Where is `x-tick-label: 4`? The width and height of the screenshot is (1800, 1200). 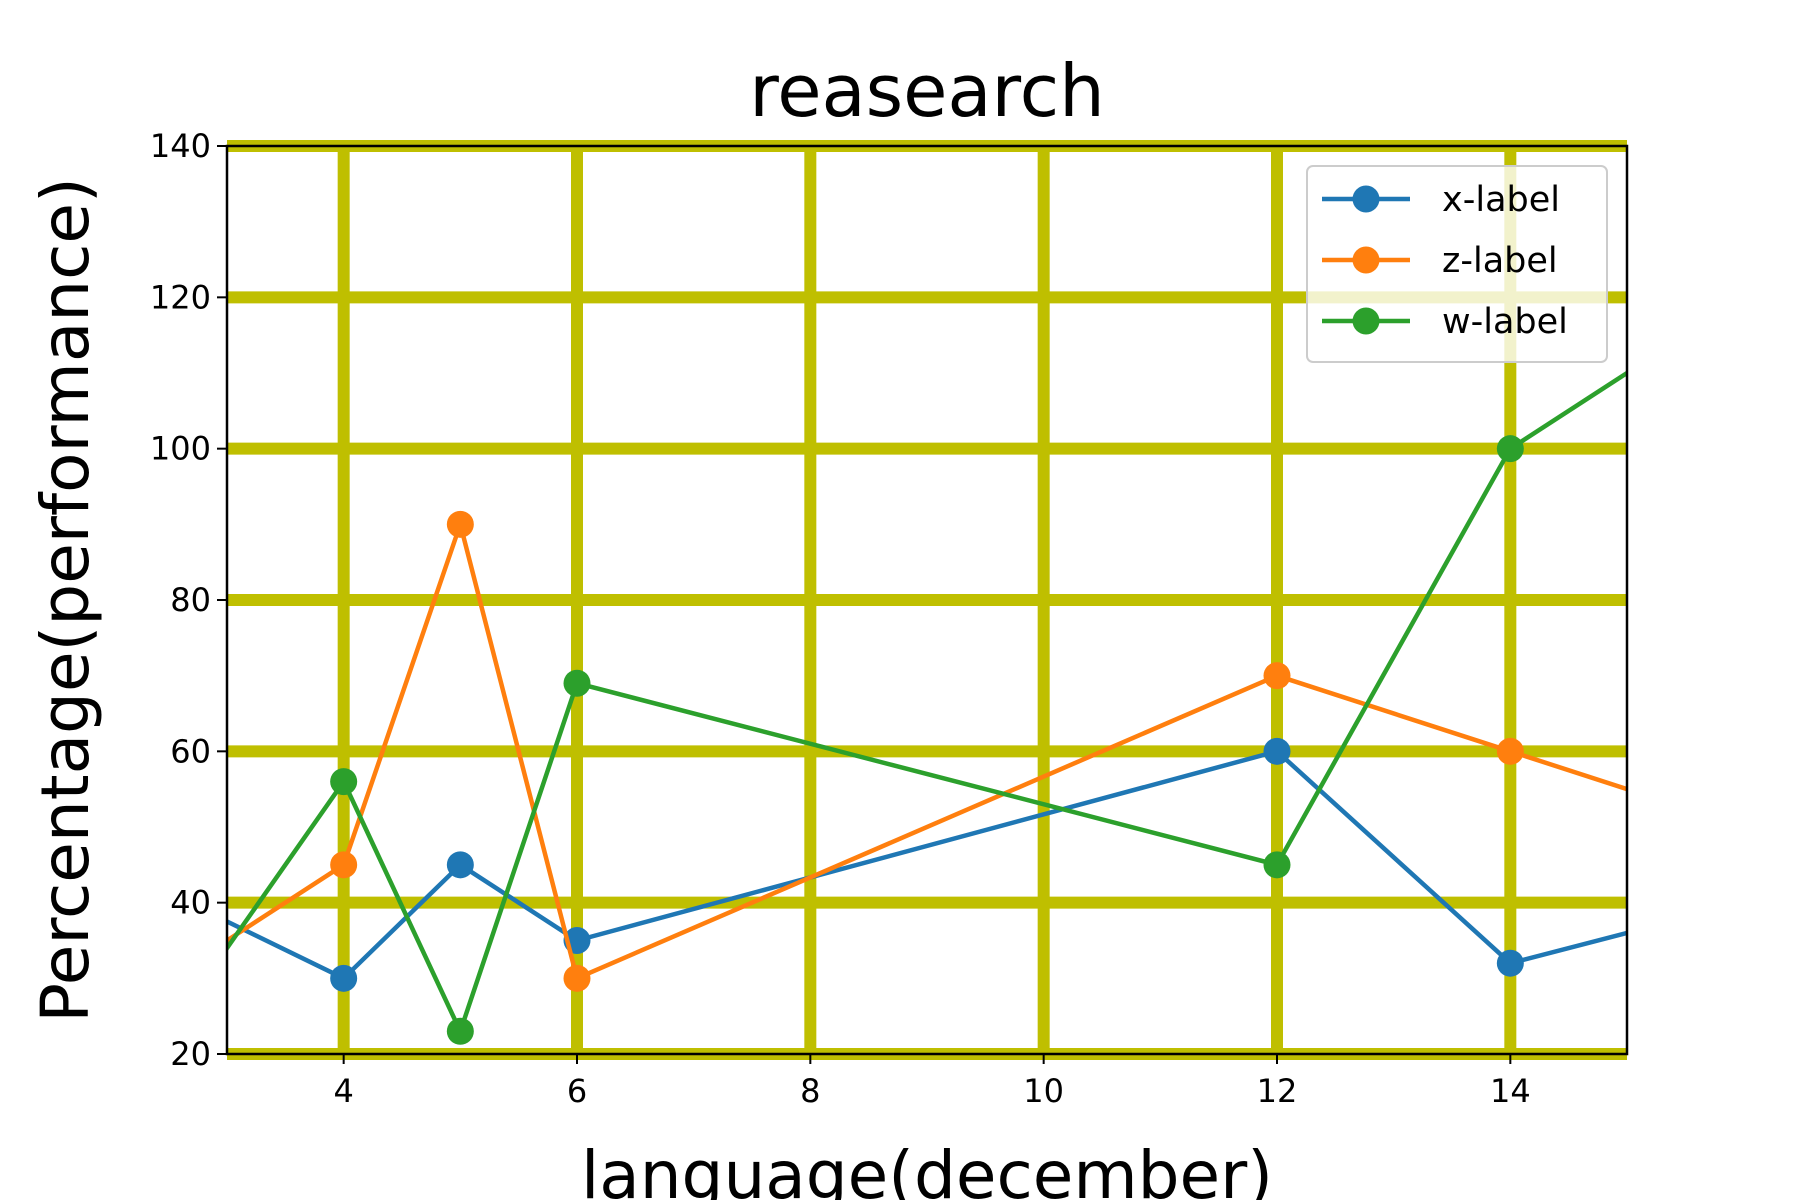 x-tick-label: 4 is located at coordinates (343, 1091).